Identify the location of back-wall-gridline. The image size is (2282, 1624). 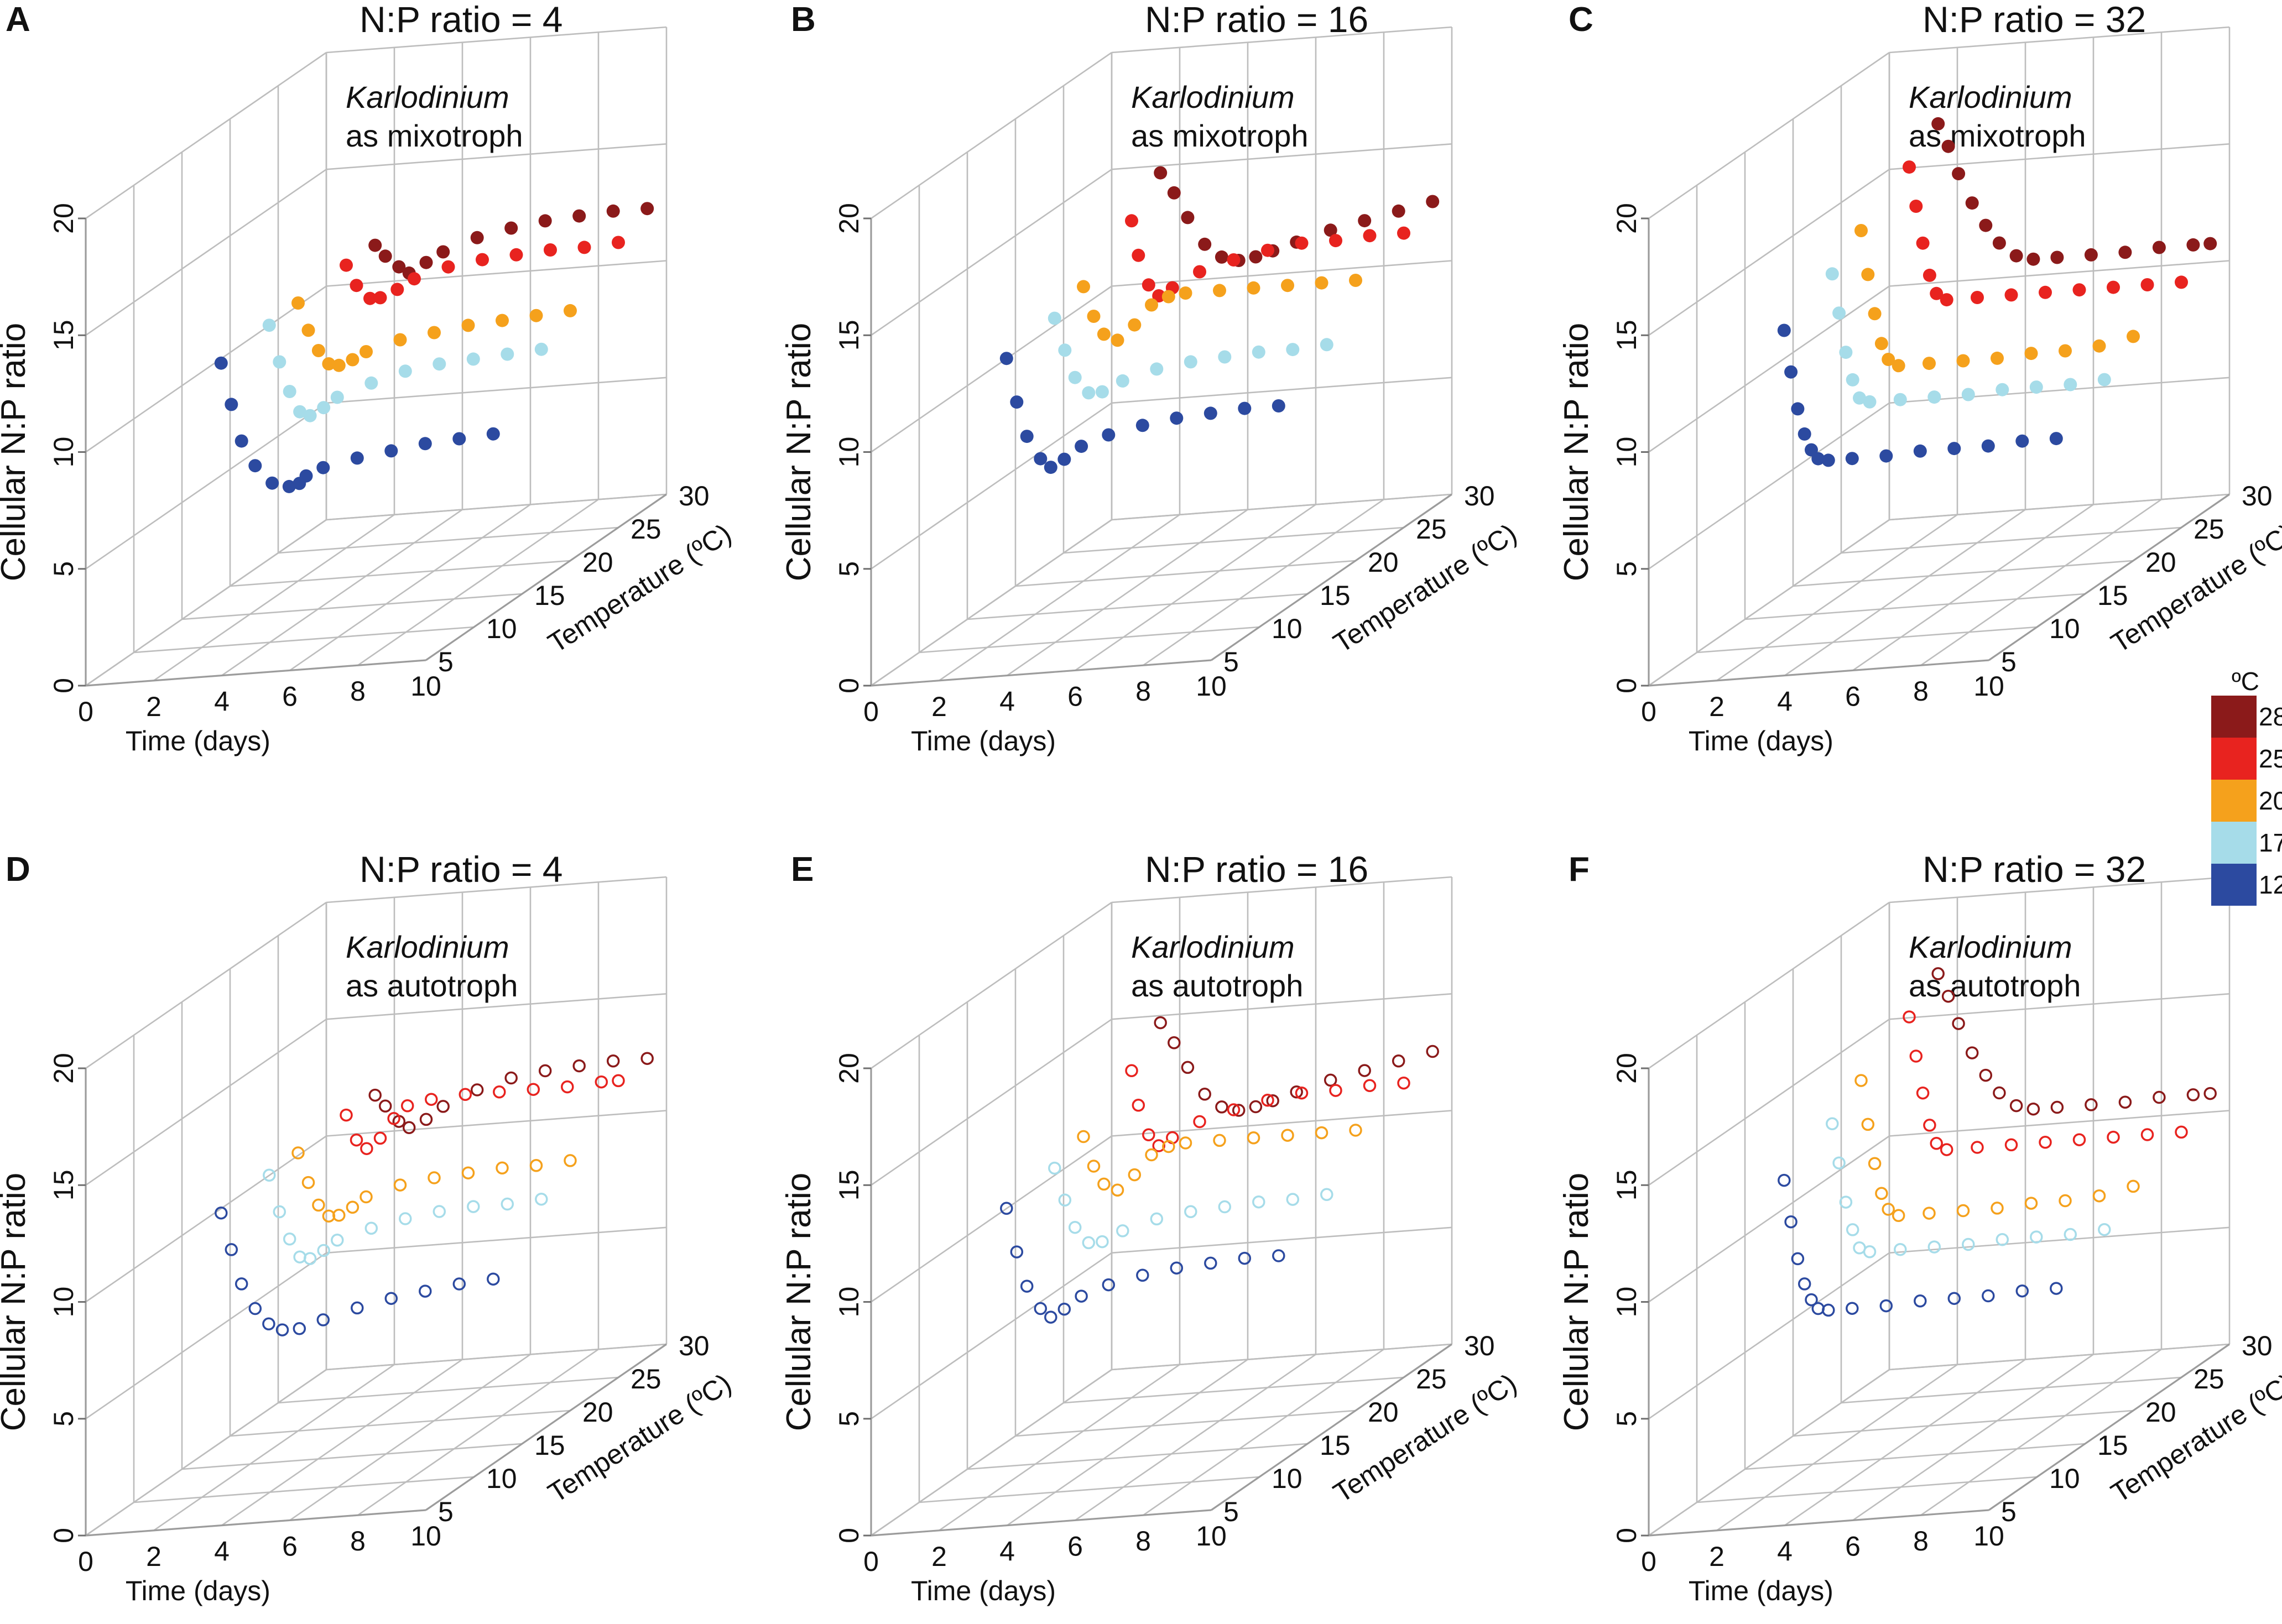
(1281, 156).